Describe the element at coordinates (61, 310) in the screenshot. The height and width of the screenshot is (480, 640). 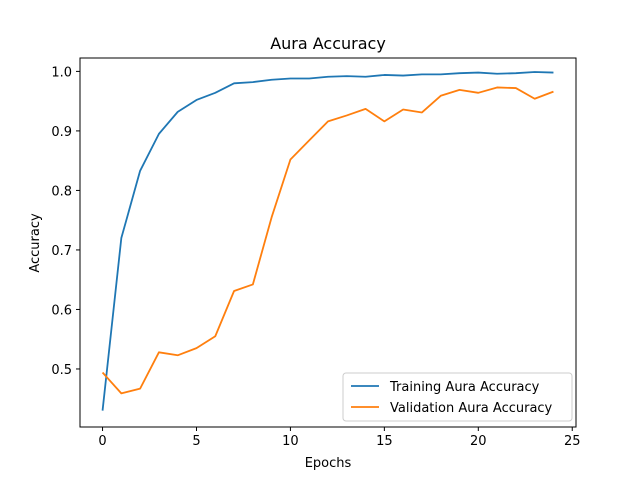
I see `y-tick-label: 0.6` at that location.